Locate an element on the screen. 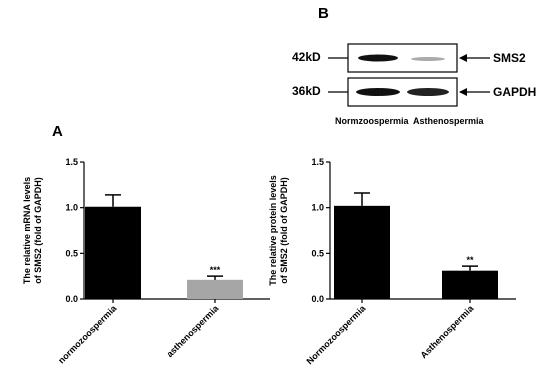 The image size is (550, 382). panel-label: A is located at coordinates (57, 131).